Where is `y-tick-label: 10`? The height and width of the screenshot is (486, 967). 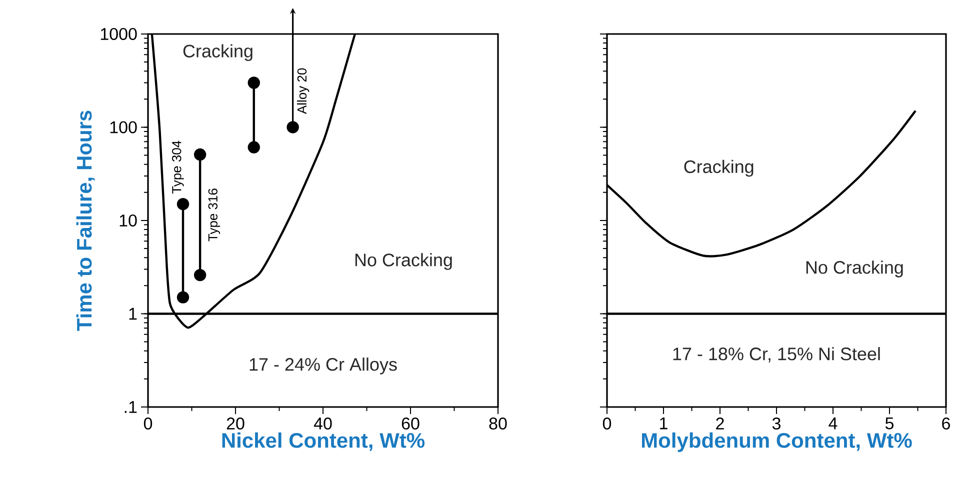
y-tick-label: 10 is located at coordinates (128, 220).